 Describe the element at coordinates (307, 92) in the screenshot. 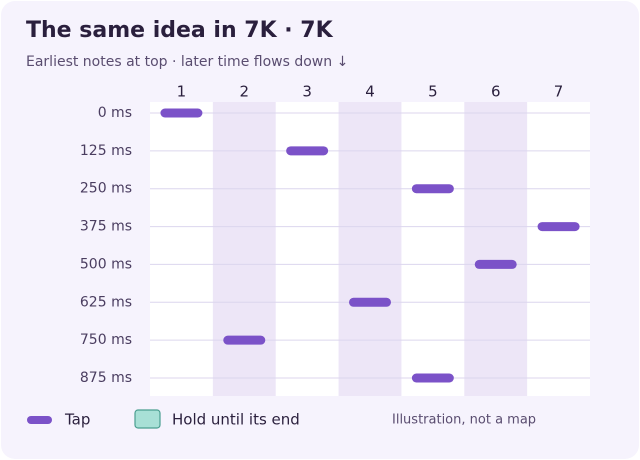

I see `x-tick-label: 3` at that location.